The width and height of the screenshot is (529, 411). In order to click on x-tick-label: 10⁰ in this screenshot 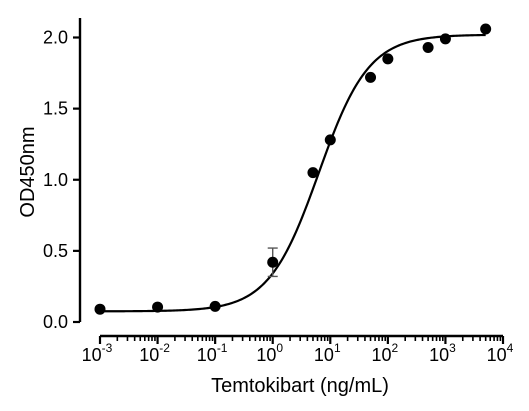, I will do `click(269, 353)`.